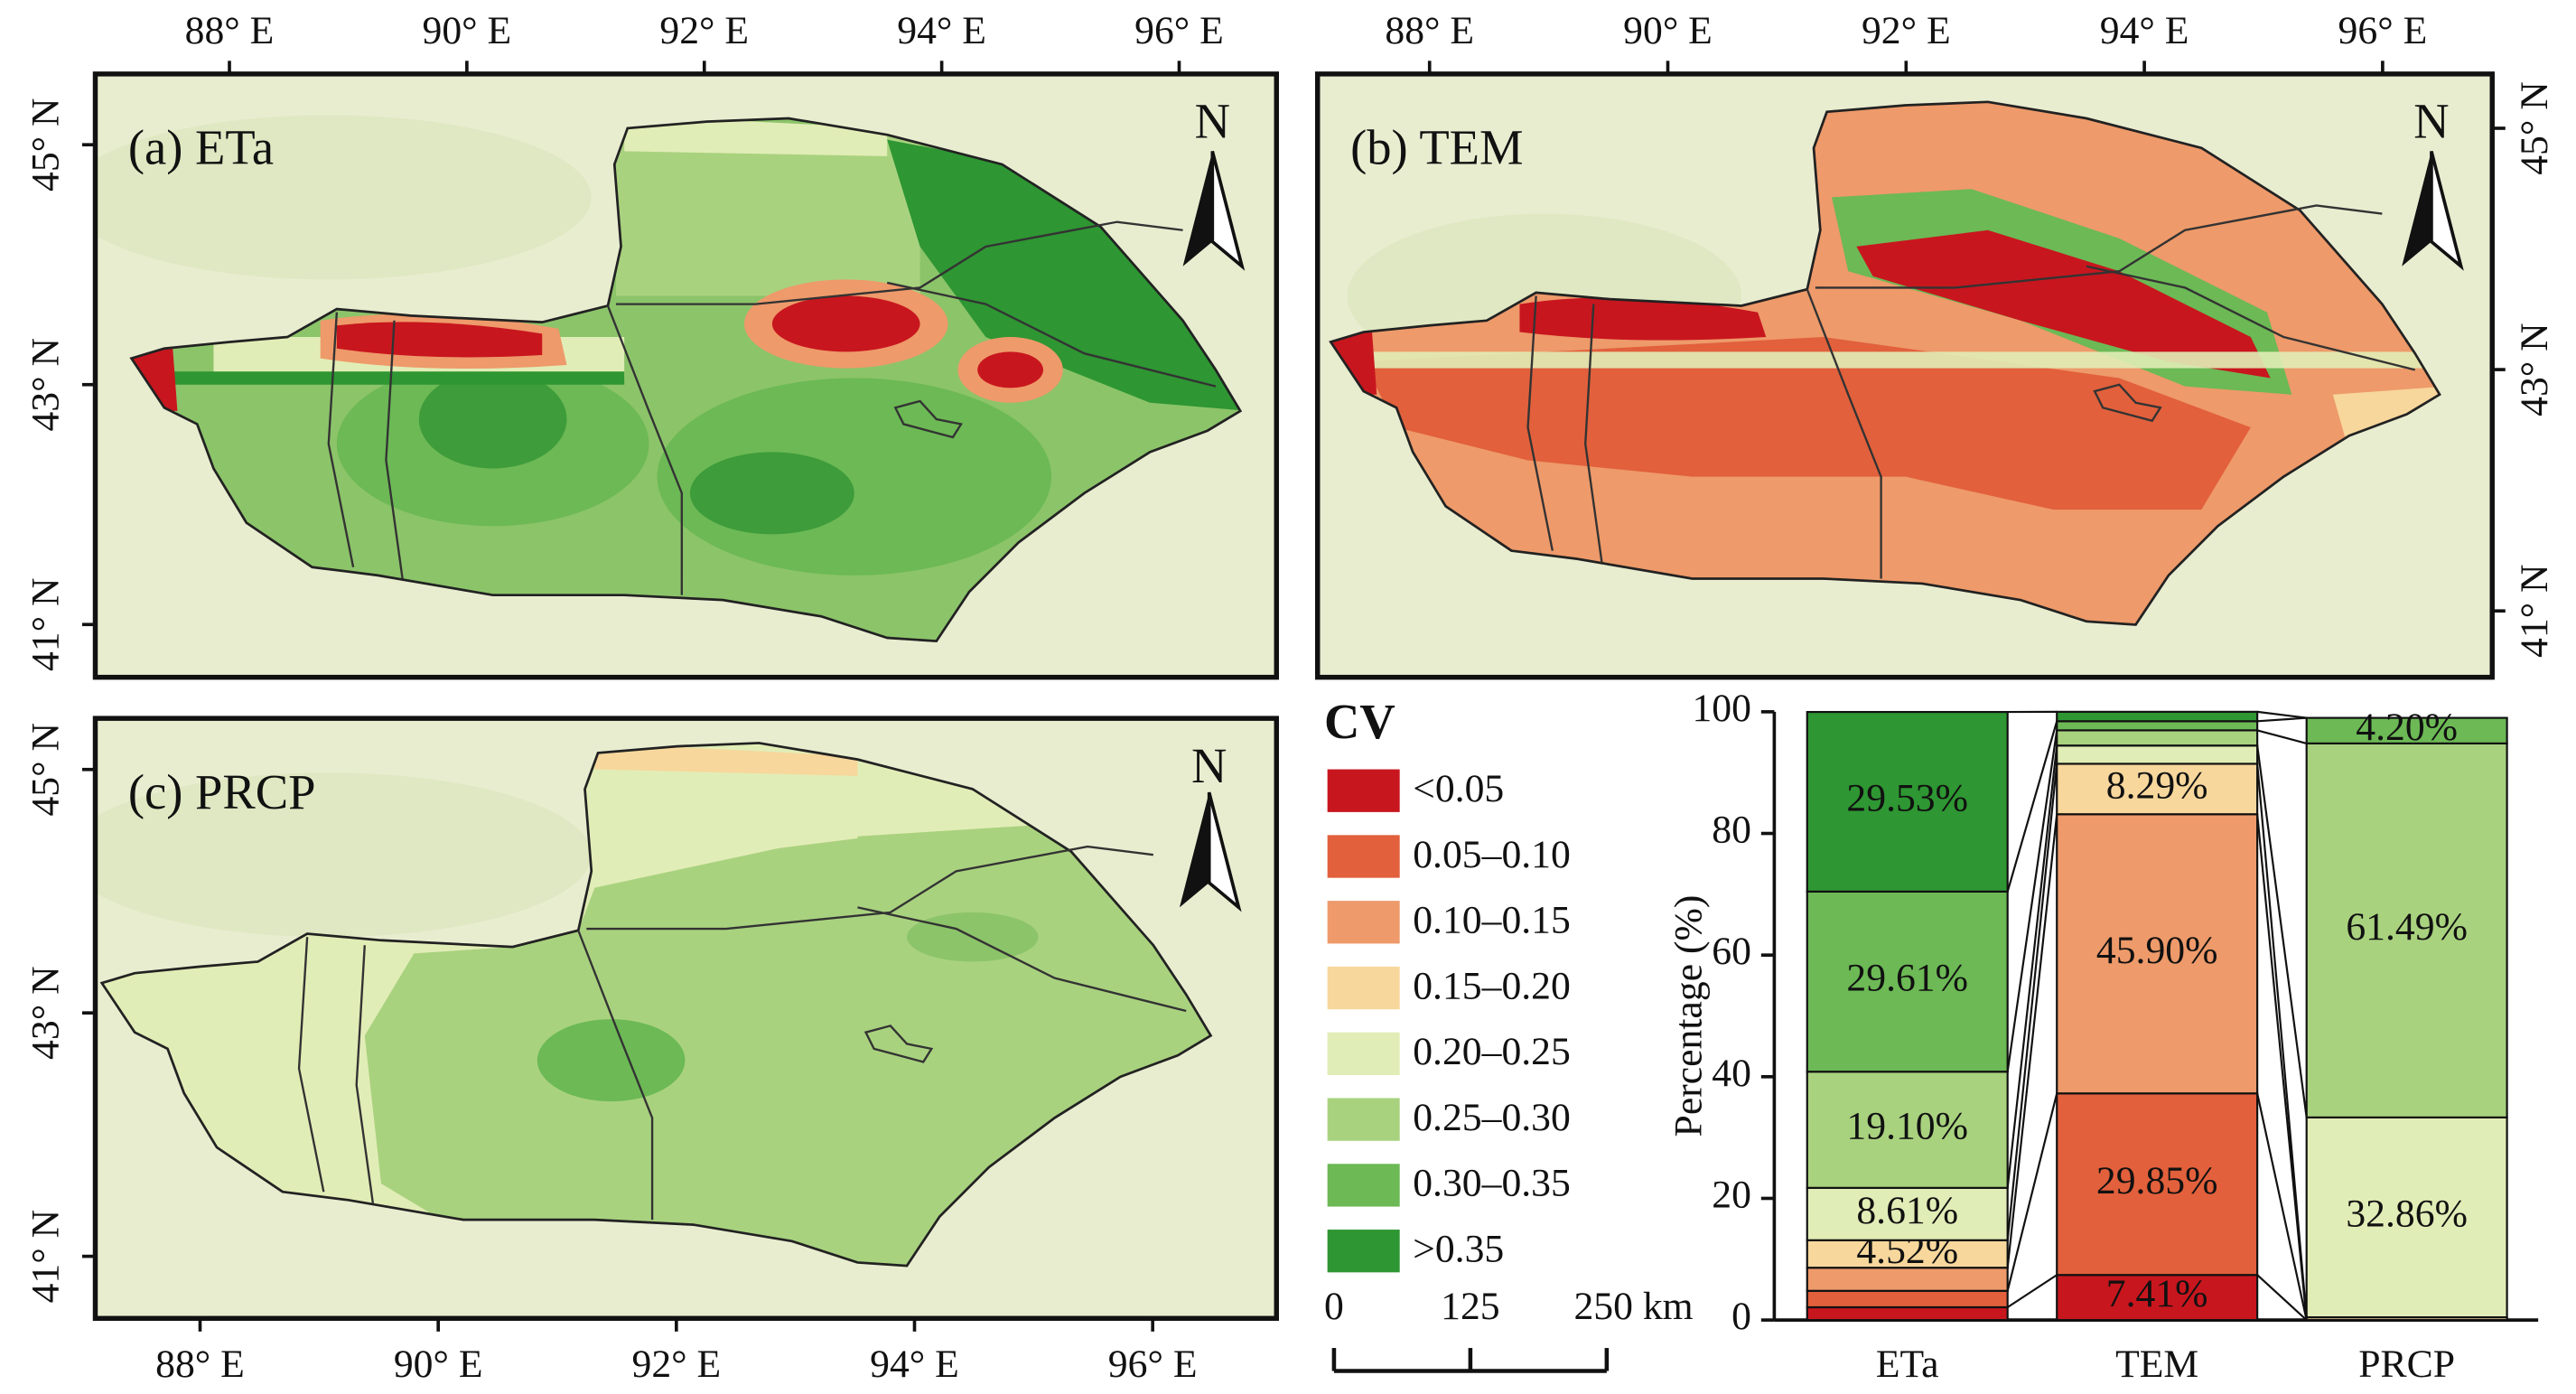  I want to click on value-label: 29.53%, so click(1907, 797).